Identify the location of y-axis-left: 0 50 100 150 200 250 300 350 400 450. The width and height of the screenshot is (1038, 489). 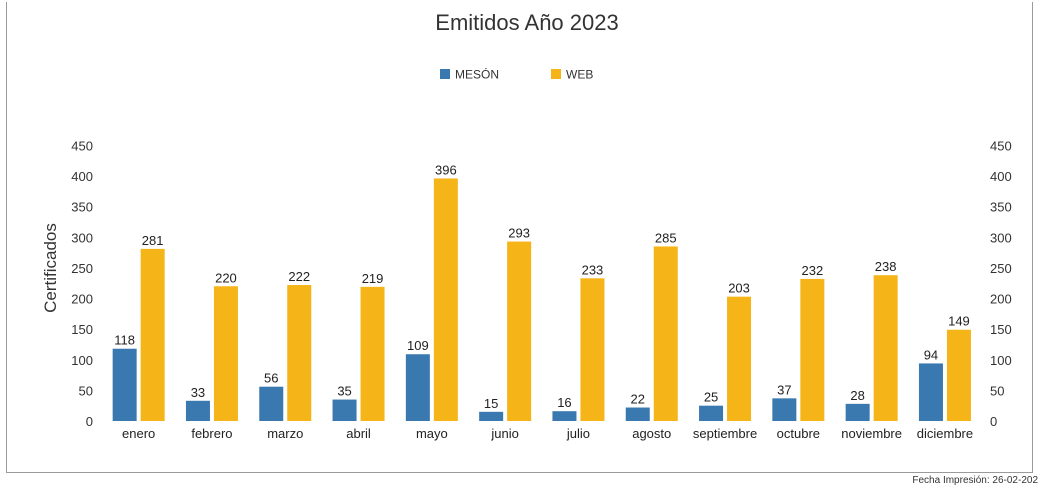
(82, 283).